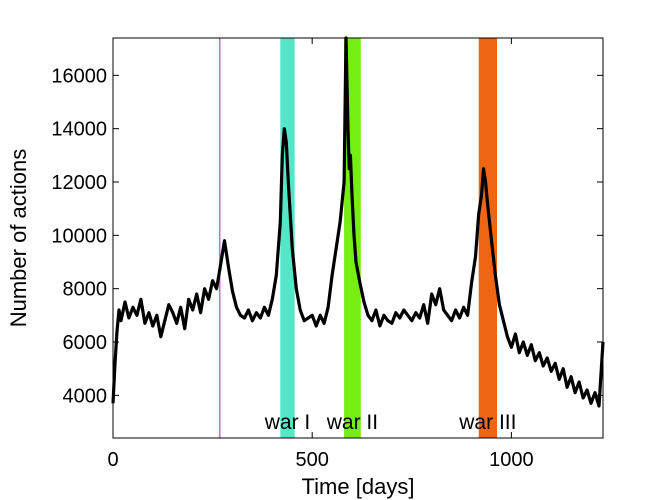 The height and width of the screenshot is (500, 664). What do you see at coordinates (112, 460) in the screenshot?
I see `x-tick-label: 0` at bounding box center [112, 460].